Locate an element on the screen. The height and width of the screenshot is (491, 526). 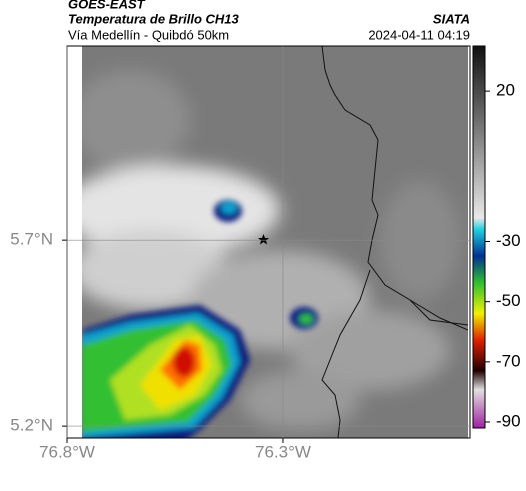
location: Vía Medellín - Quibdó 50km is located at coordinates (148, 34).